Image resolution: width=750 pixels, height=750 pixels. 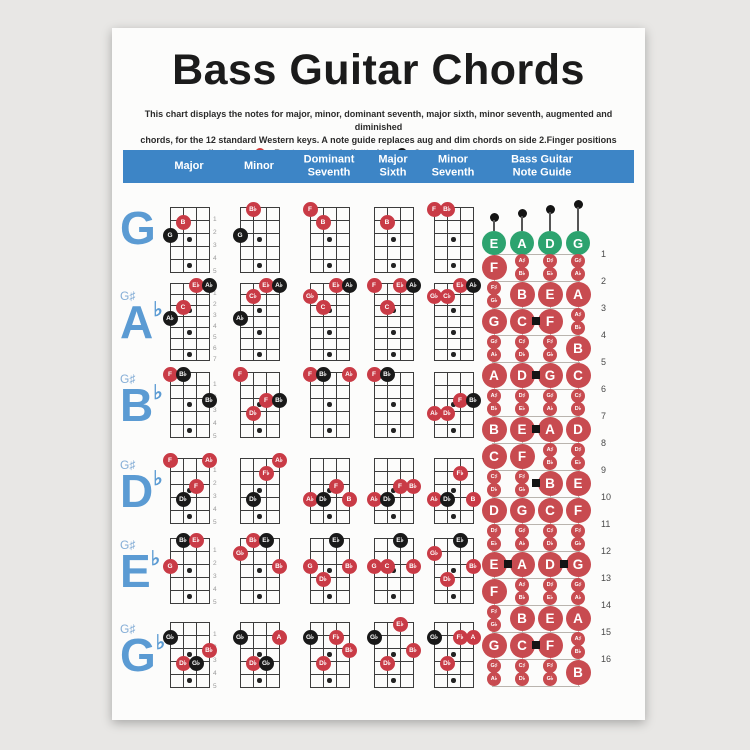 What do you see at coordinates (550, 273) in the screenshot?
I see `guide-note-flat: E♭` at bounding box center [550, 273].